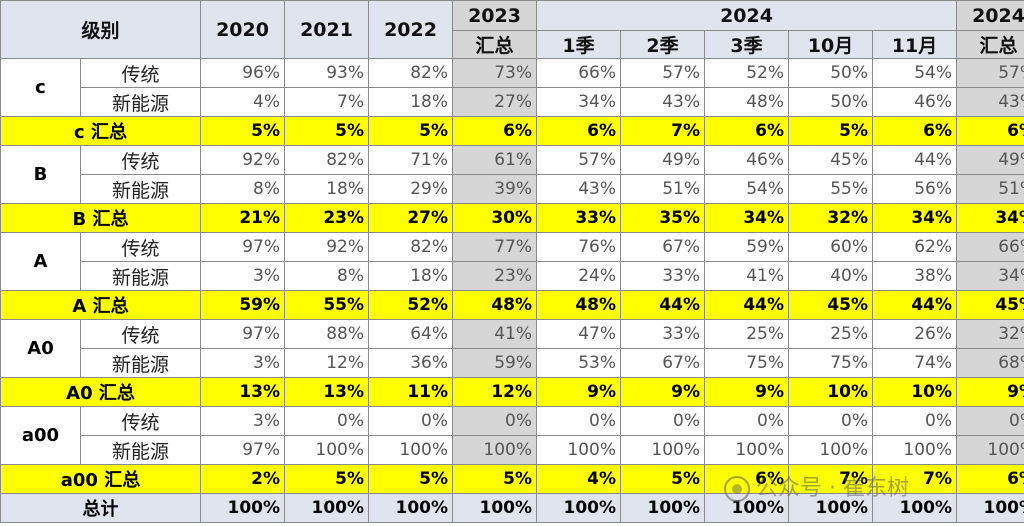 This screenshot has width=1024, height=526. I want to click on share-value: 50%, so click(831, 102).